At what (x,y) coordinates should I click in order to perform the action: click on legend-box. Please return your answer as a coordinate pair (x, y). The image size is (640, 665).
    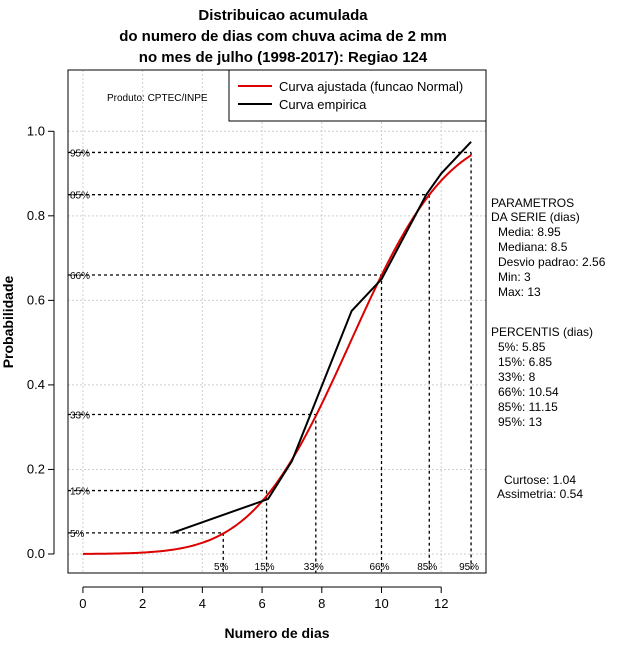
    Looking at the image, I should click on (357, 95).